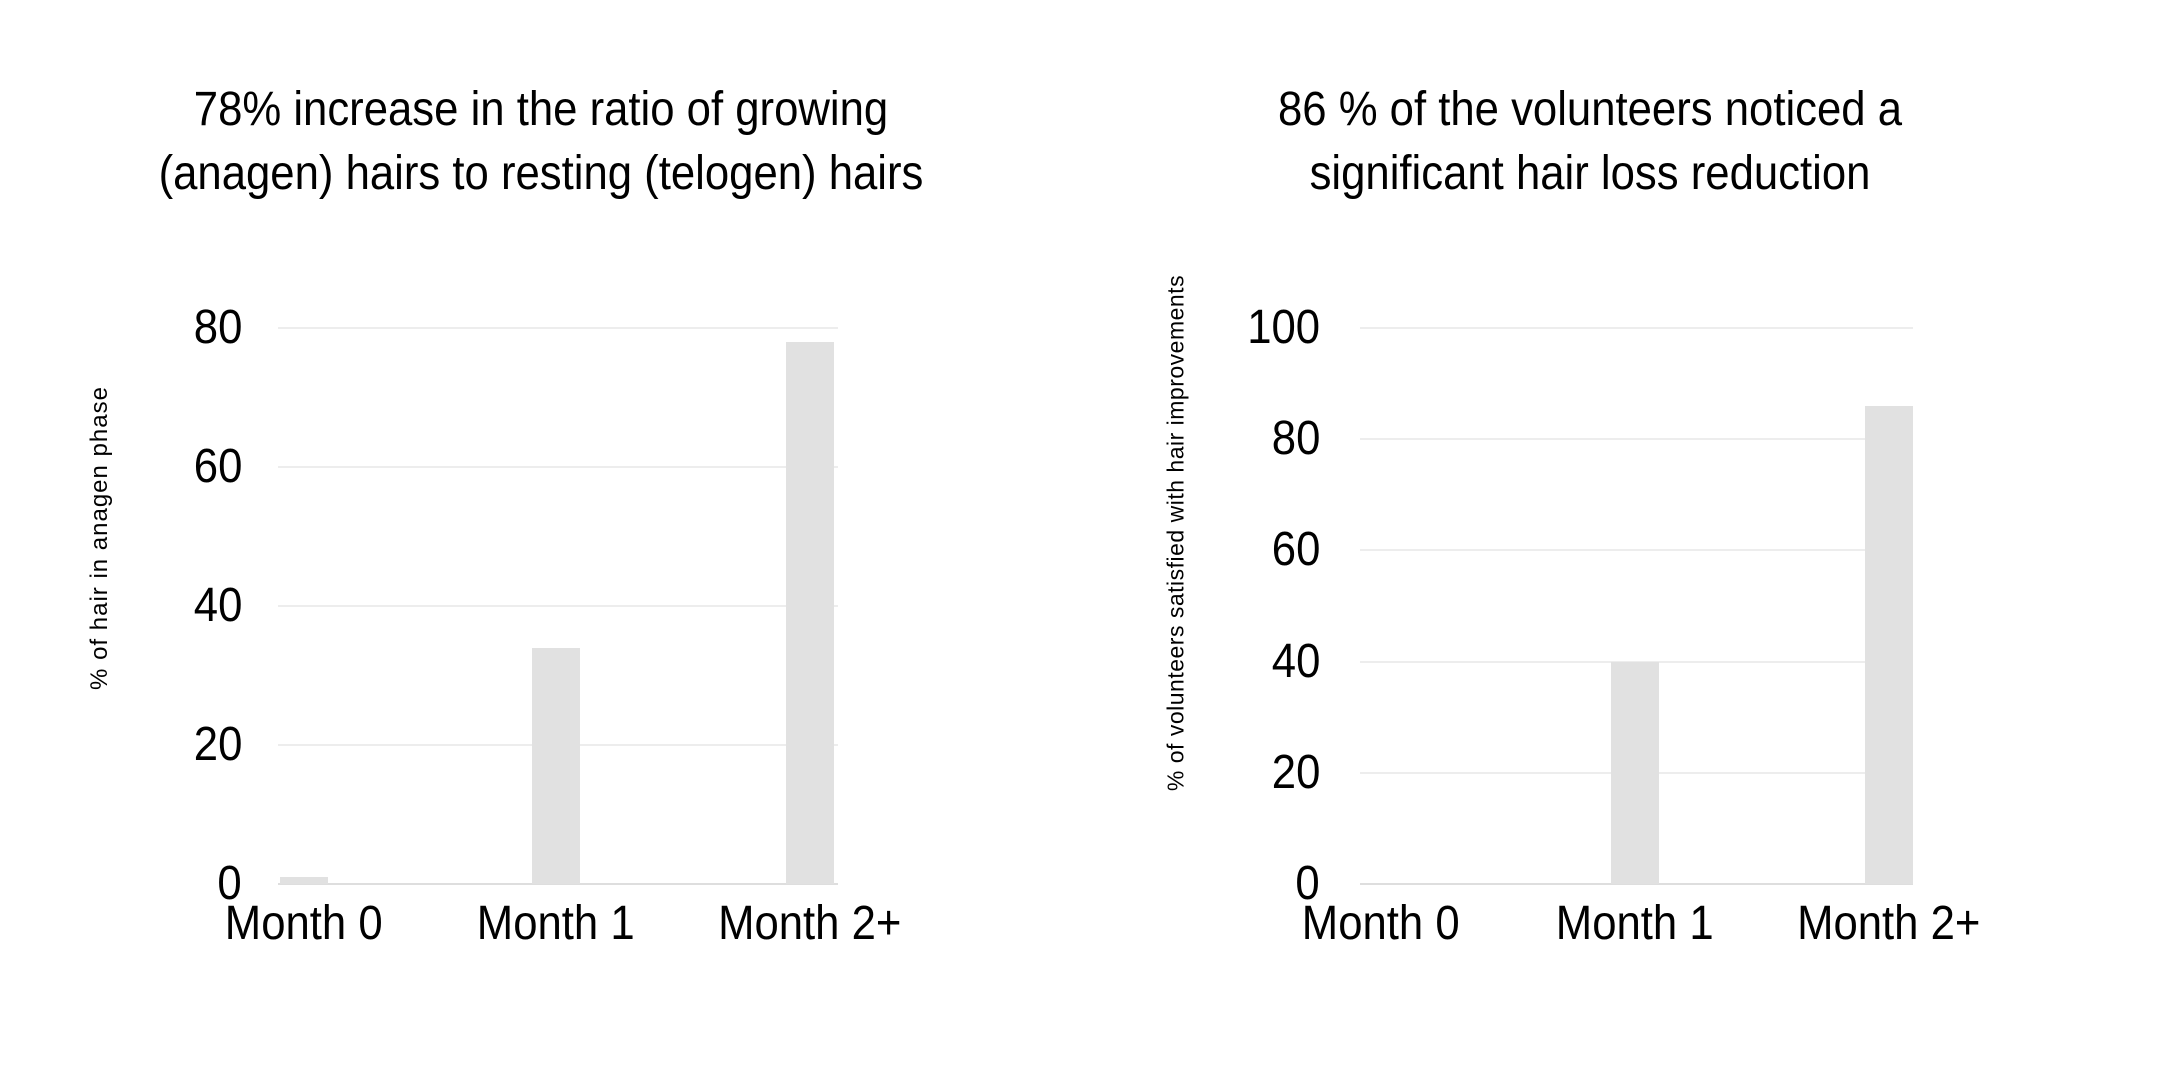 The image size is (2160, 1080). What do you see at coordinates (142, 884) in the screenshot?
I see `y-tick-left-0: 0` at bounding box center [142, 884].